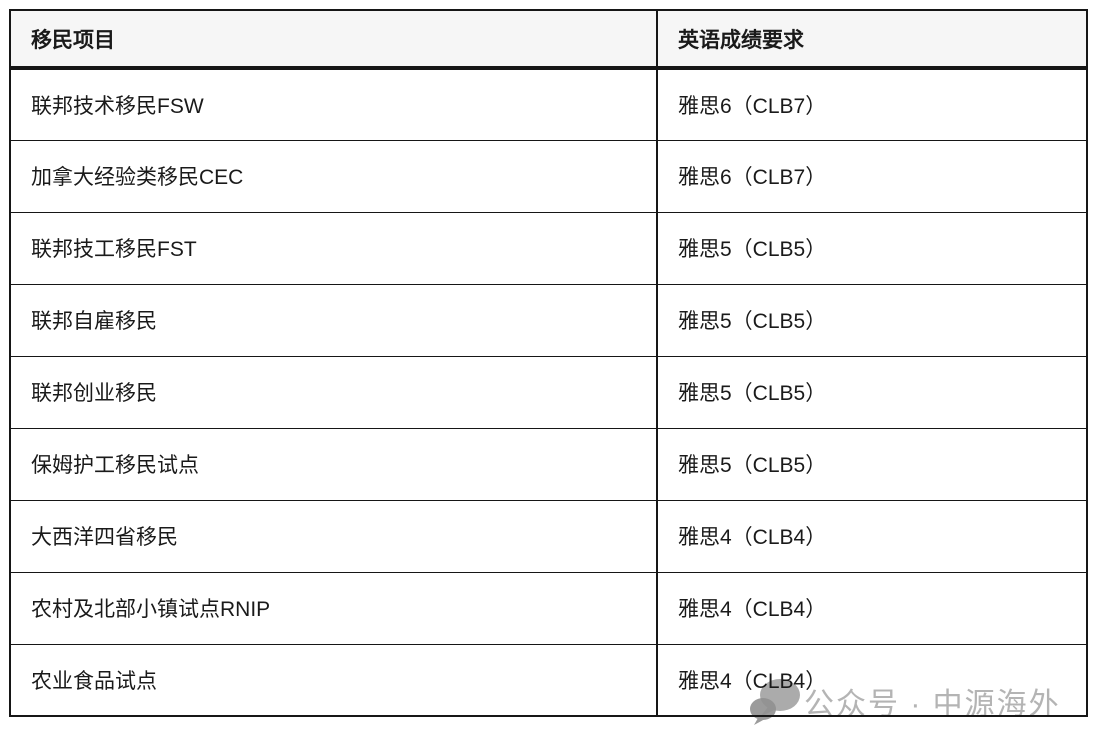  Describe the element at coordinates (333, 536) in the screenshot. I see `program-cell: 大西洋四省移民` at that location.